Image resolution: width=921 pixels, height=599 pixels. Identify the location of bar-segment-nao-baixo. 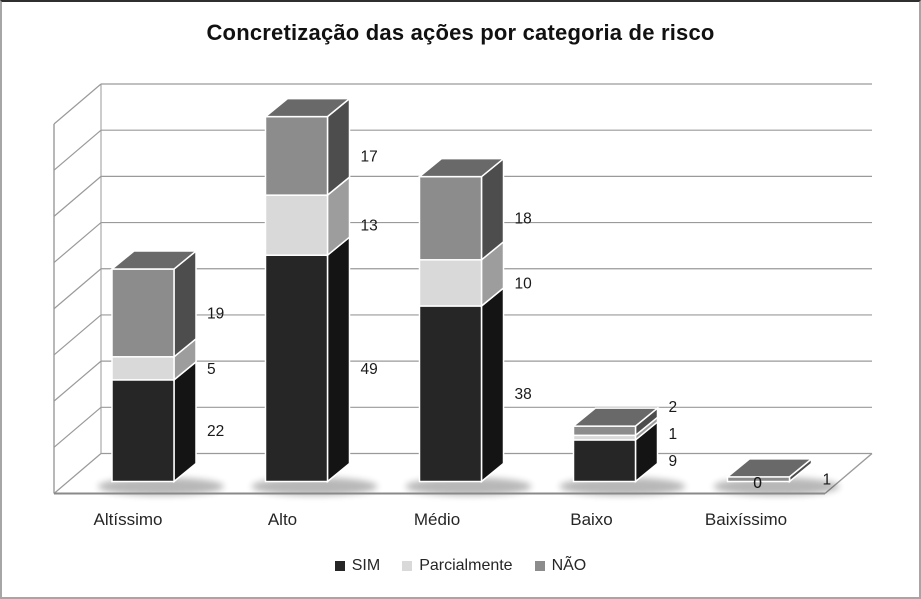
(604, 431).